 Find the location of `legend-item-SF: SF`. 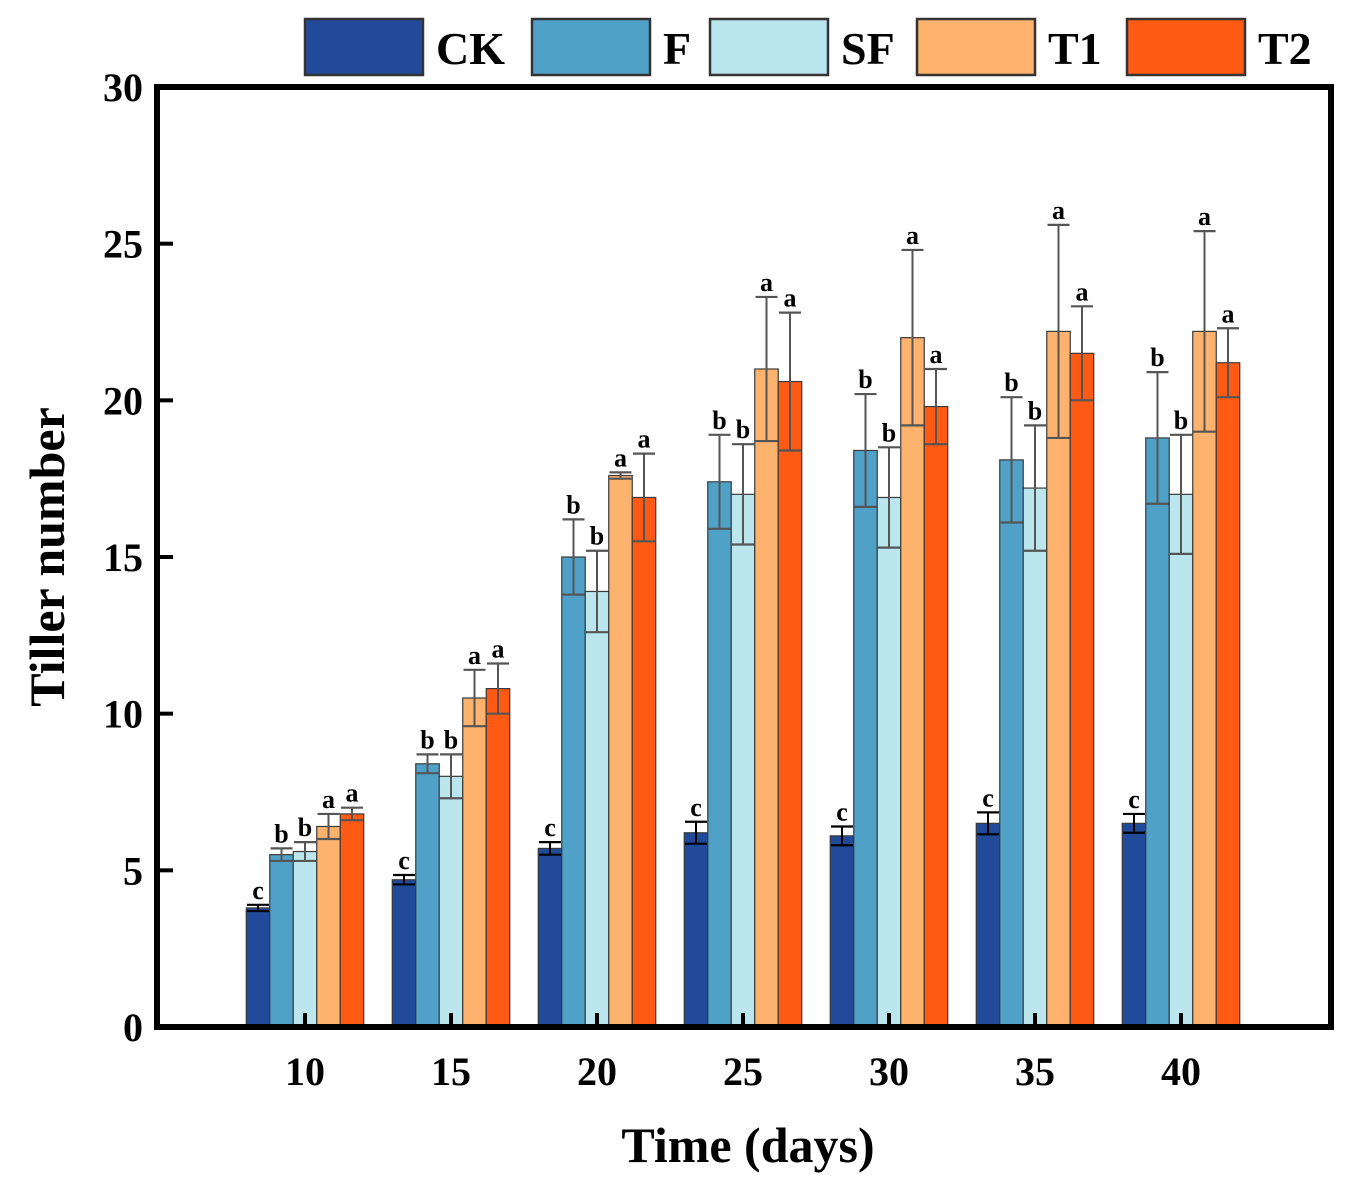

legend-item-SF: SF is located at coordinates (801, 47).